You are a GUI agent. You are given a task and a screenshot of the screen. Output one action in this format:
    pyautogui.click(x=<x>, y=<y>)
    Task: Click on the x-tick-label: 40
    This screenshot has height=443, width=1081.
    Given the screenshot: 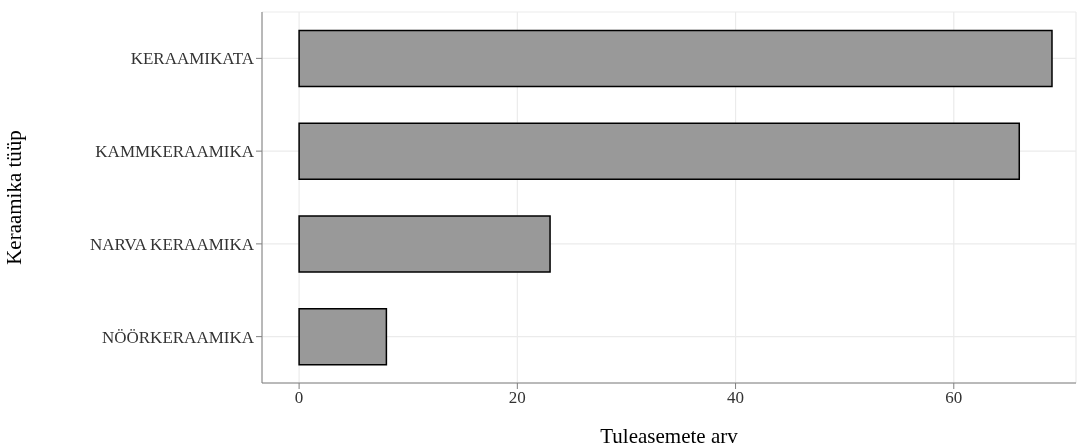 What is the action you would take?
    pyautogui.click(x=736, y=398)
    